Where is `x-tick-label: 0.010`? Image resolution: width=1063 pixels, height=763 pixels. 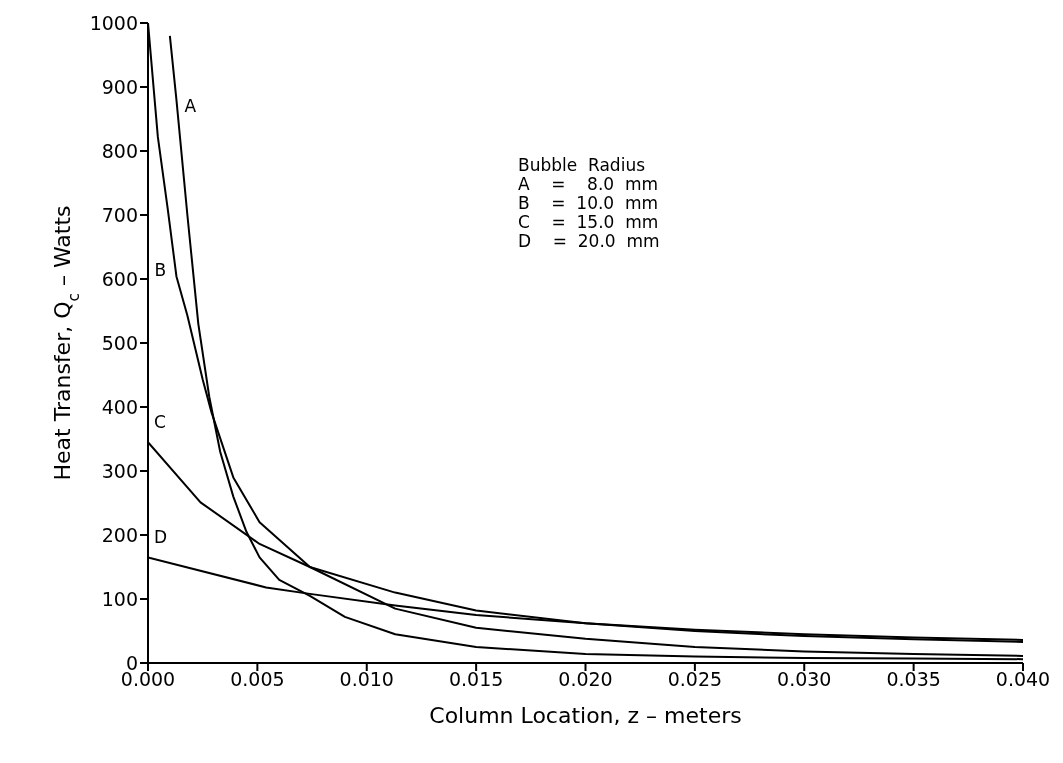
x-tick-label: 0.010 is located at coordinates (366, 679).